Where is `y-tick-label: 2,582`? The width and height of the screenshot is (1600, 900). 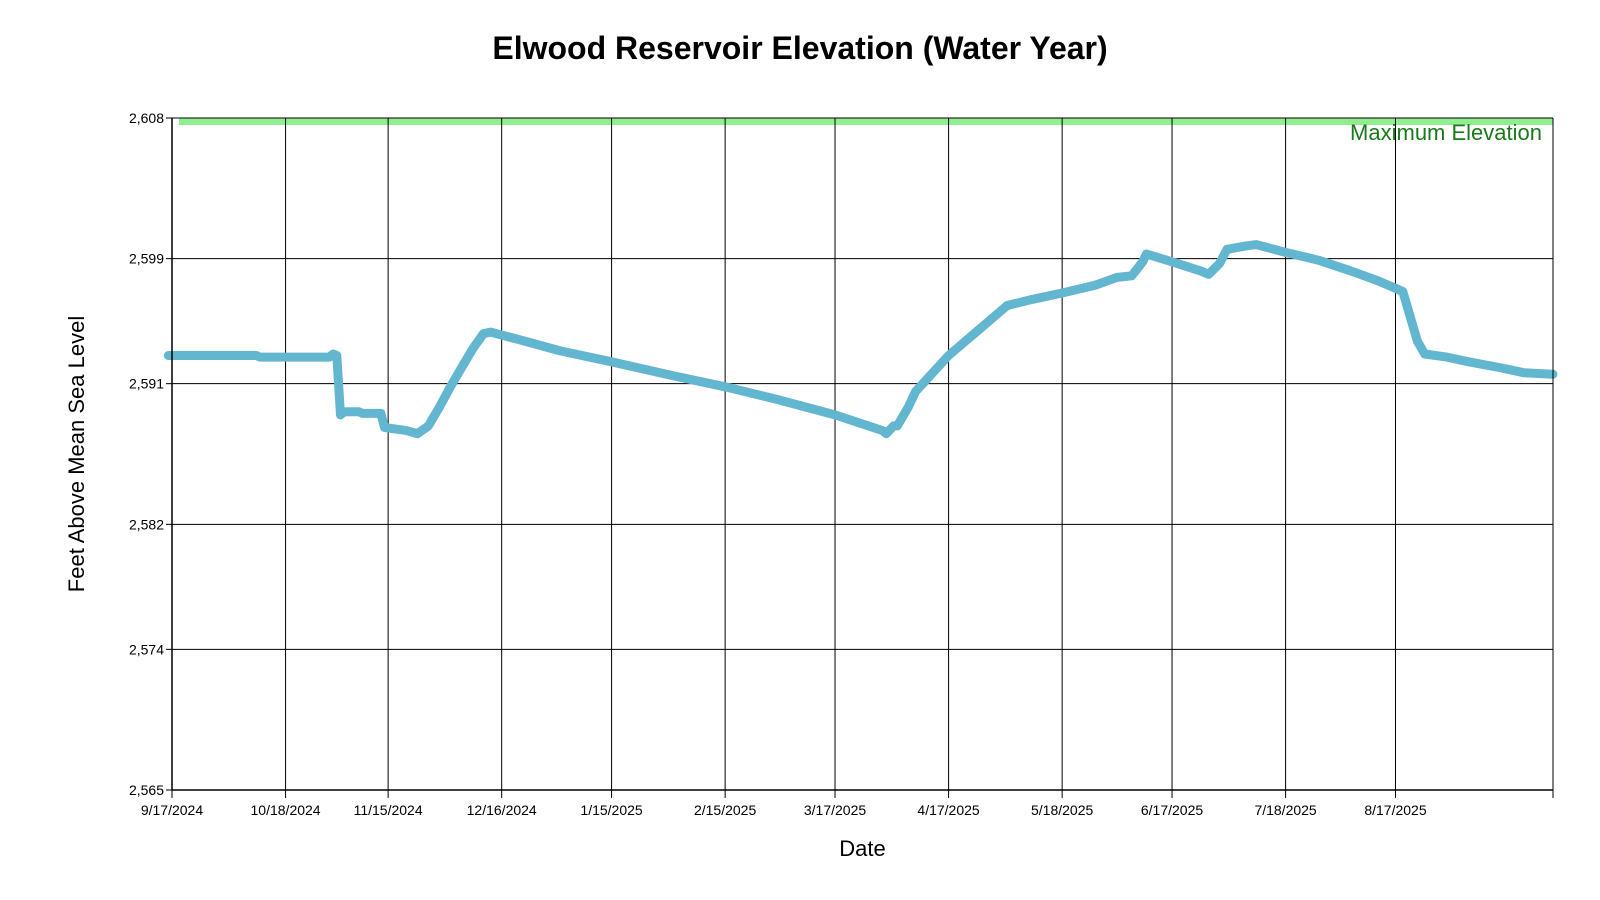 y-tick-label: 2,582 is located at coordinates (146, 524).